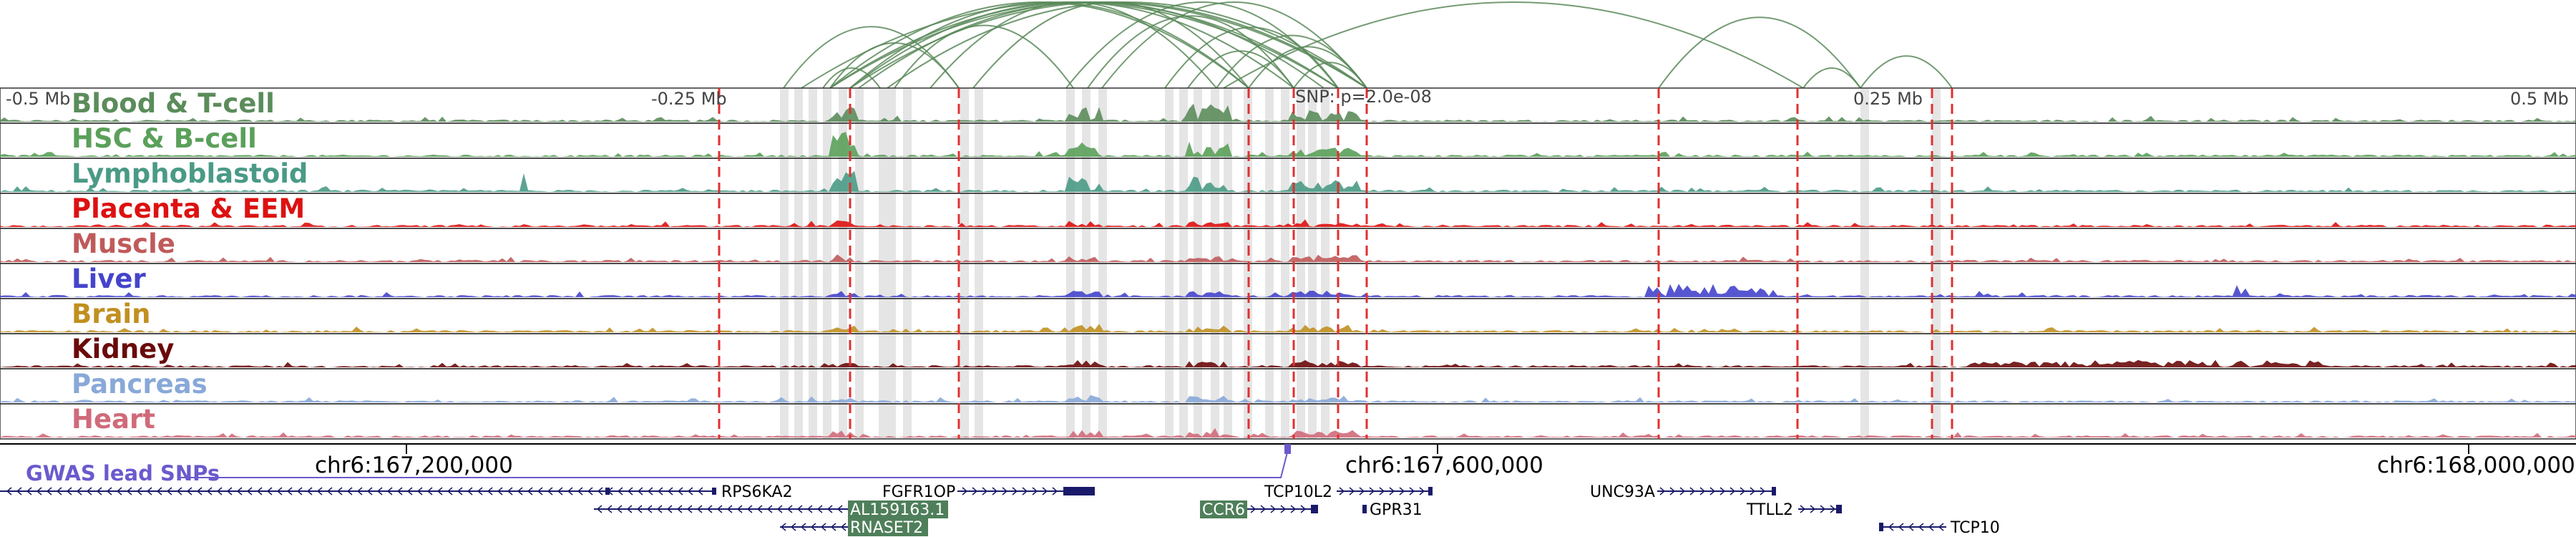 This screenshot has height=537, width=2576. I want to click on track-label: Placenta & EEM, so click(188, 208).